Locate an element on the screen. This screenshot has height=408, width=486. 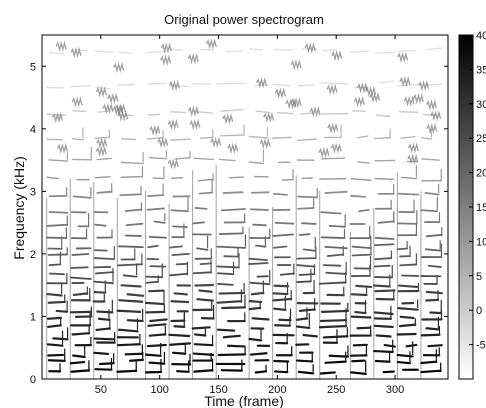
colorbar: -5 0 5 10 15 20 25 30 35 40 is located at coordinates (472, 205).